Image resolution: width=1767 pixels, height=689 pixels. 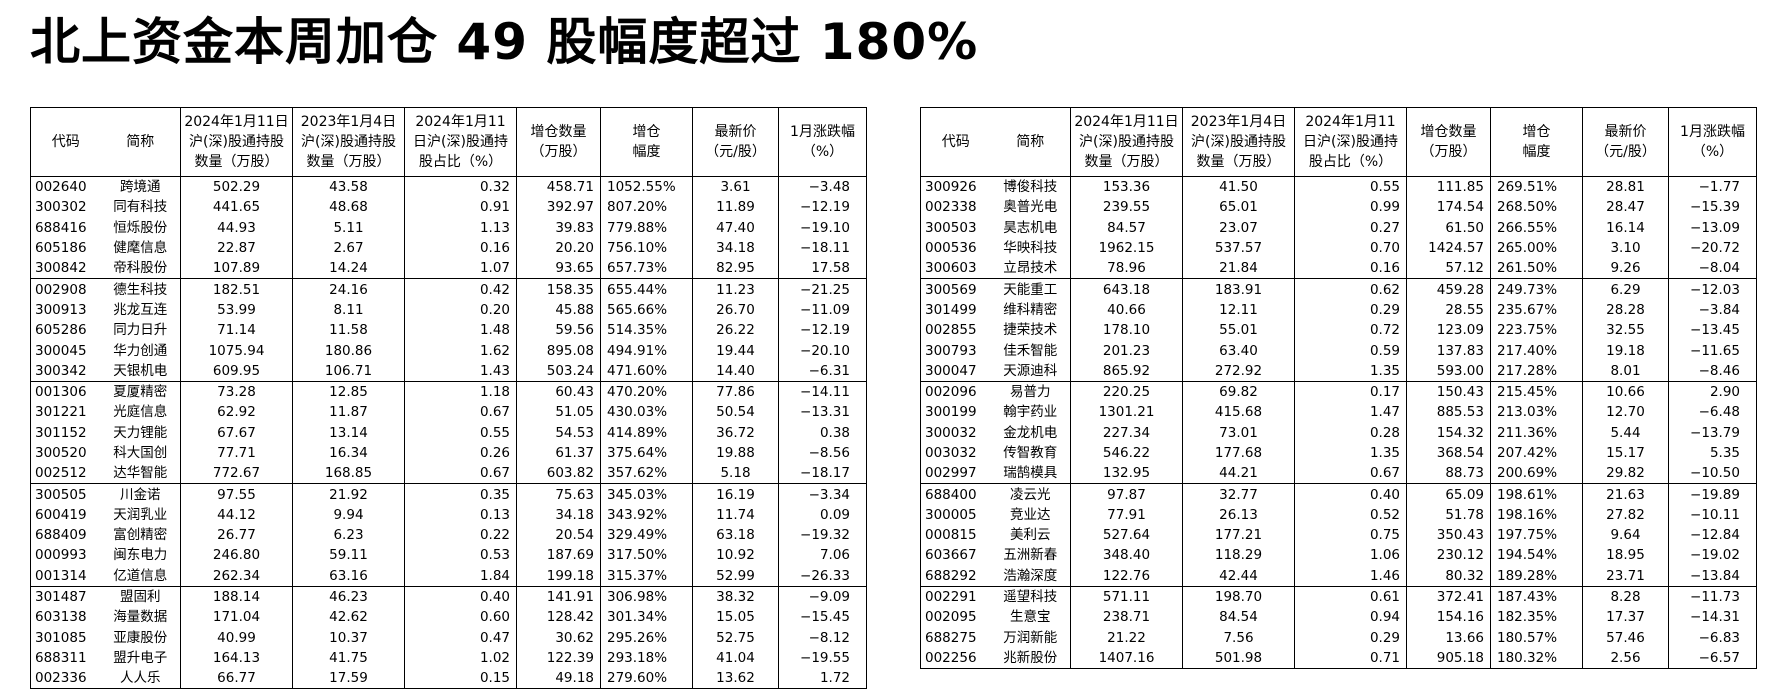 I want to click on cell-name: 跨境通, so click(x=140, y=187).